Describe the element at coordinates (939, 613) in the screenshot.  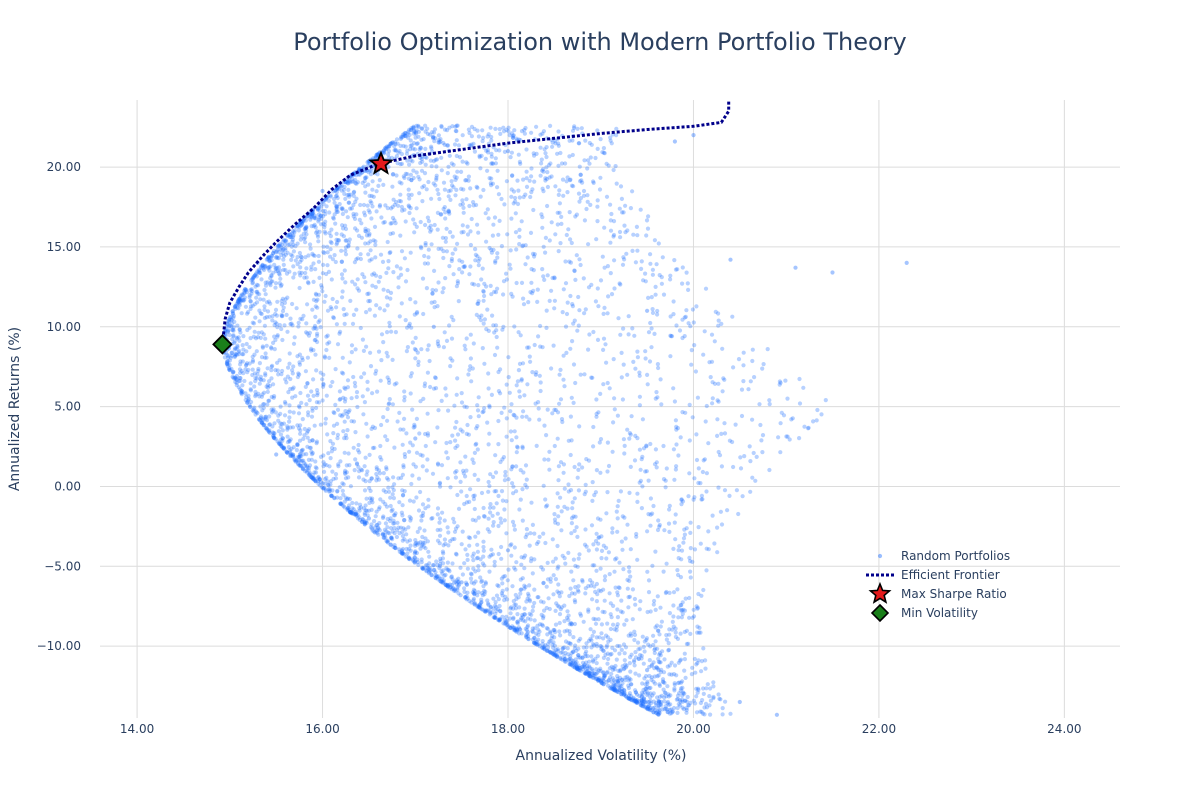
I see `legend-label: Min Volatility` at that location.